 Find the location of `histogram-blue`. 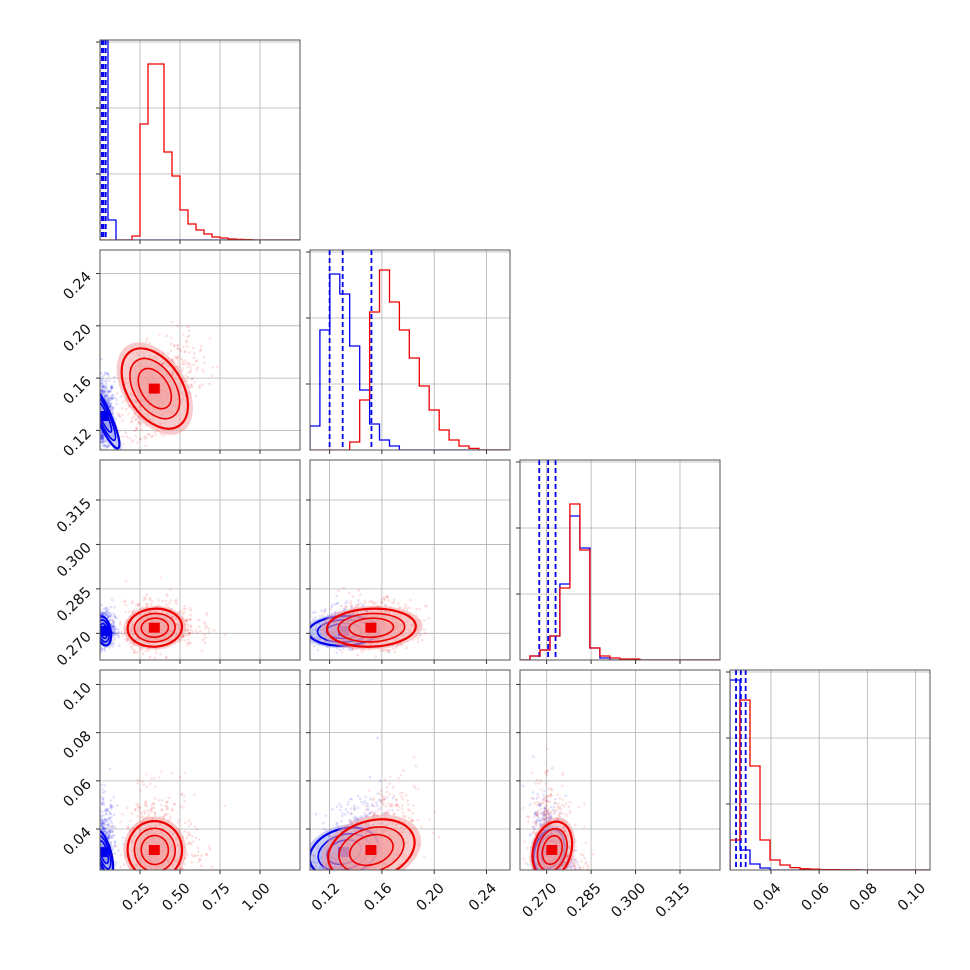

histogram-blue is located at coordinates (200, 140).